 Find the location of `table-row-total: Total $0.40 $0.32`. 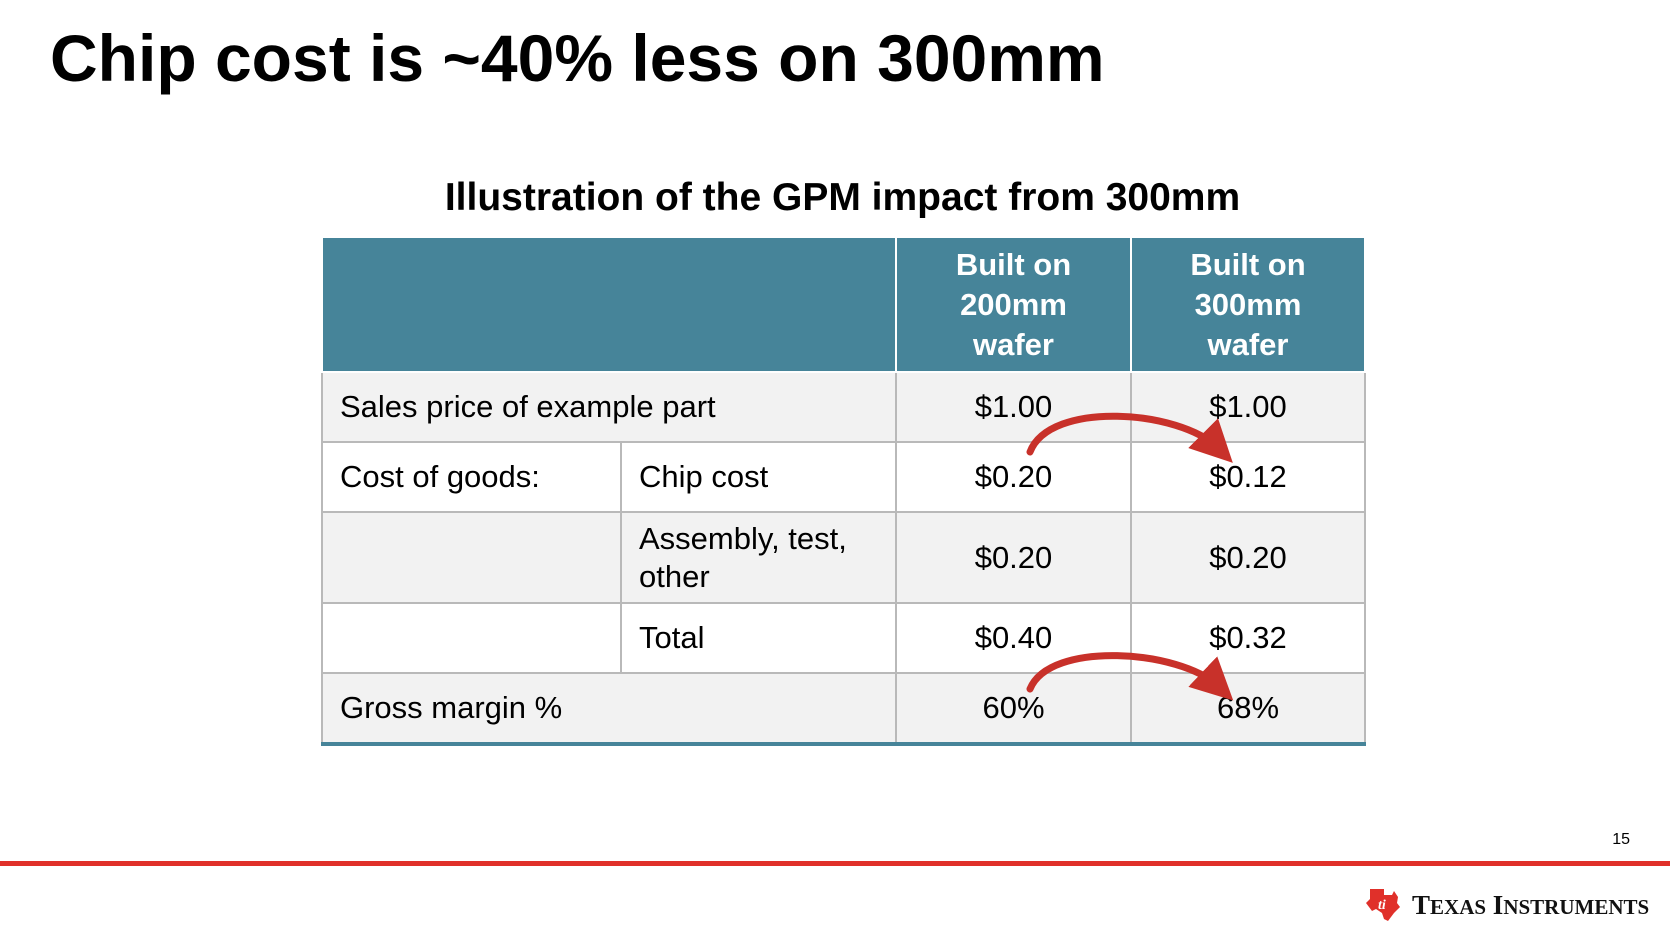

table-row-total: Total $0.40 $0.32 is located at coordinates (843, 638).